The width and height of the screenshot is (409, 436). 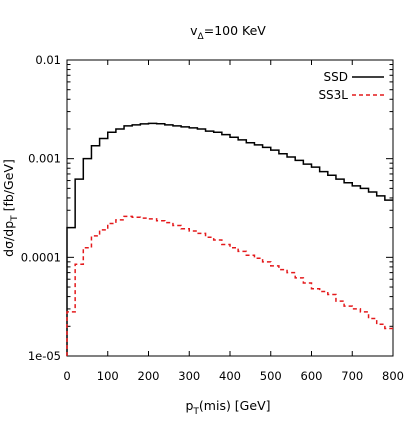 What do you see at coordinates (108, 376) in the screenshot?
I see `x-tick-label: 100` at bounding box center [108, 376].